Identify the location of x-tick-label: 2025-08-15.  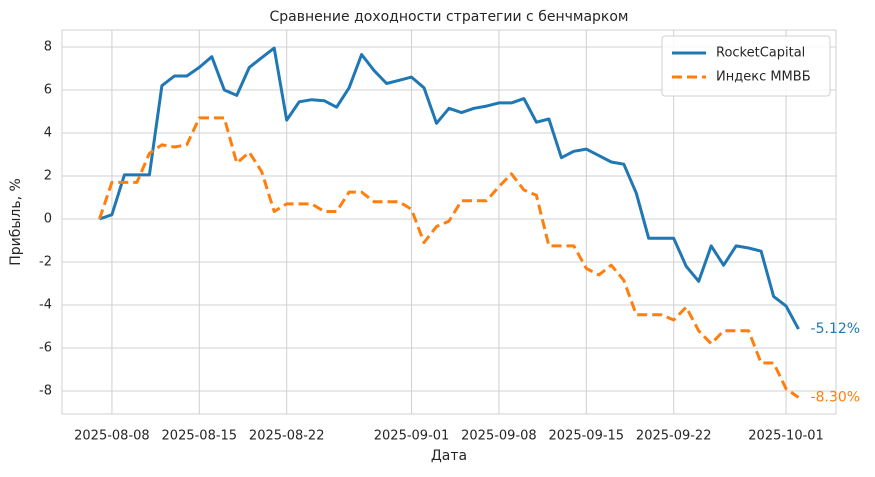
(200, 436).